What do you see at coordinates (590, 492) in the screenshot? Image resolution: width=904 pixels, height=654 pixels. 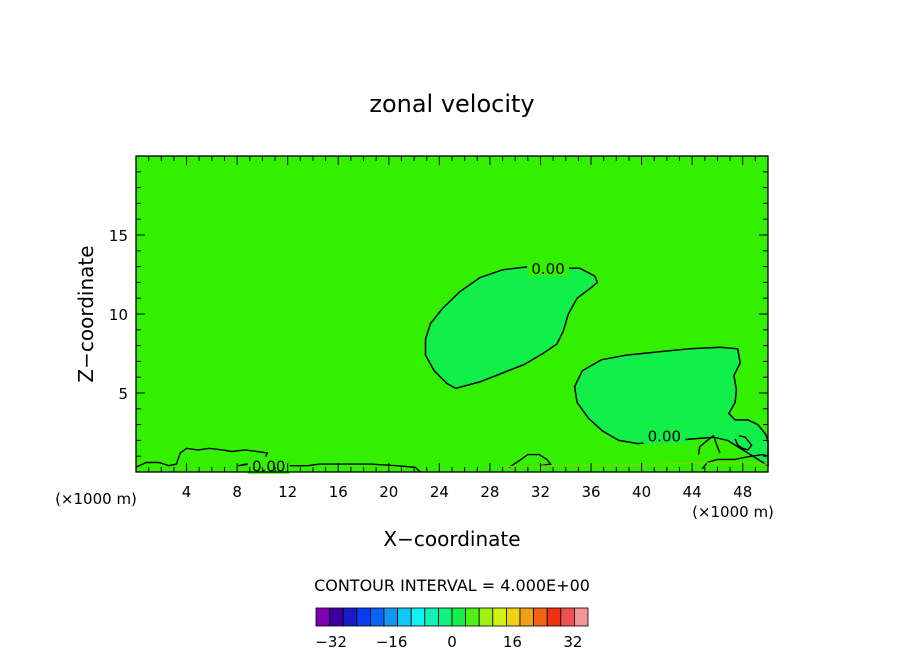 I see `x-tick-label: 36` at bounding box center [590, 492].